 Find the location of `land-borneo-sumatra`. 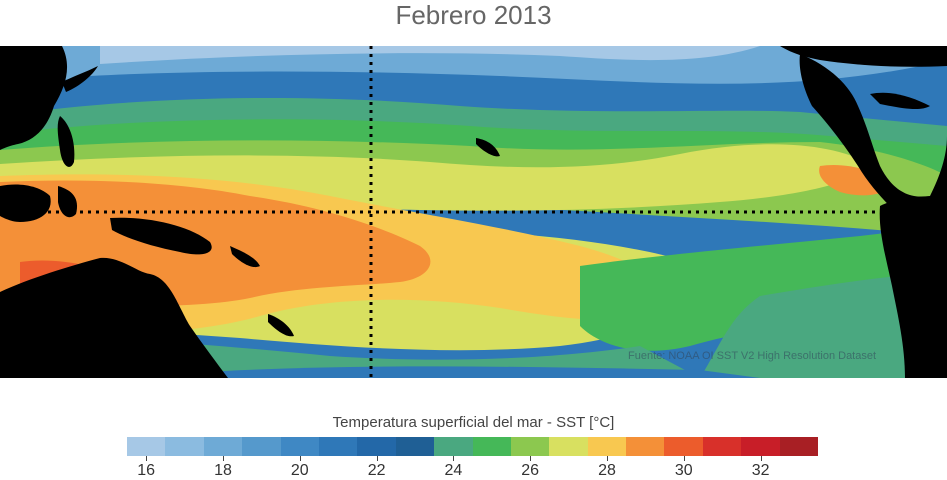

land-borneo-sumatra is located at coordinates (25, 203).